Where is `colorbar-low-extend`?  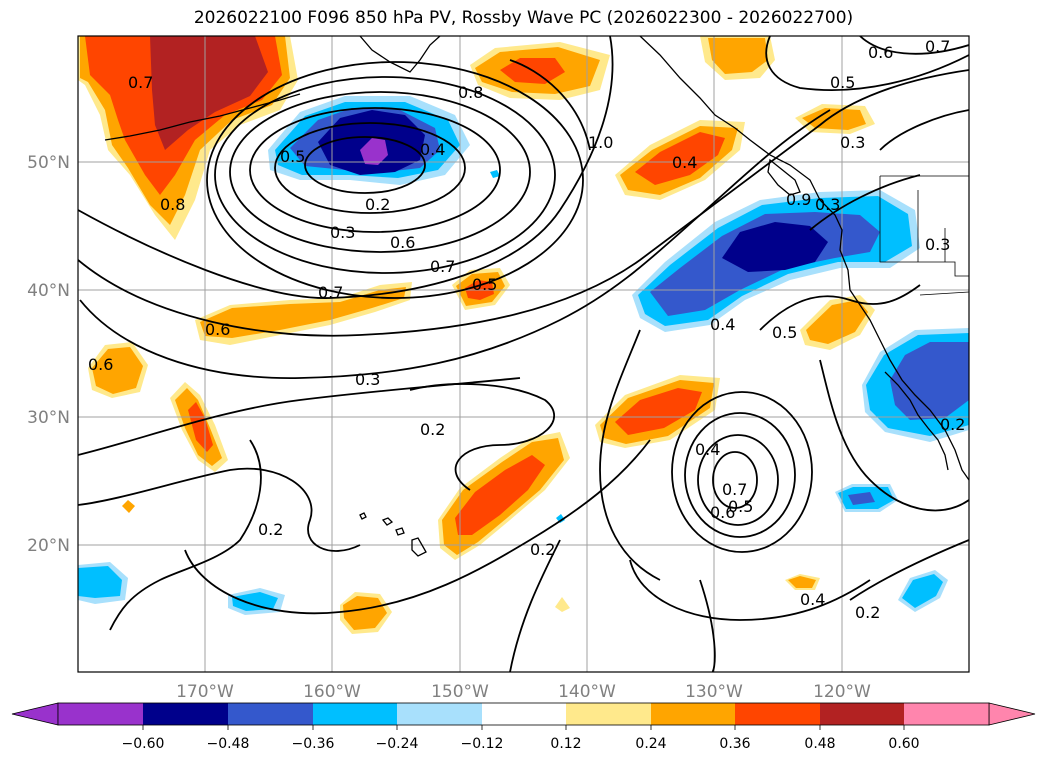 colorbar-low-extend is located at coordinates (35, 714).